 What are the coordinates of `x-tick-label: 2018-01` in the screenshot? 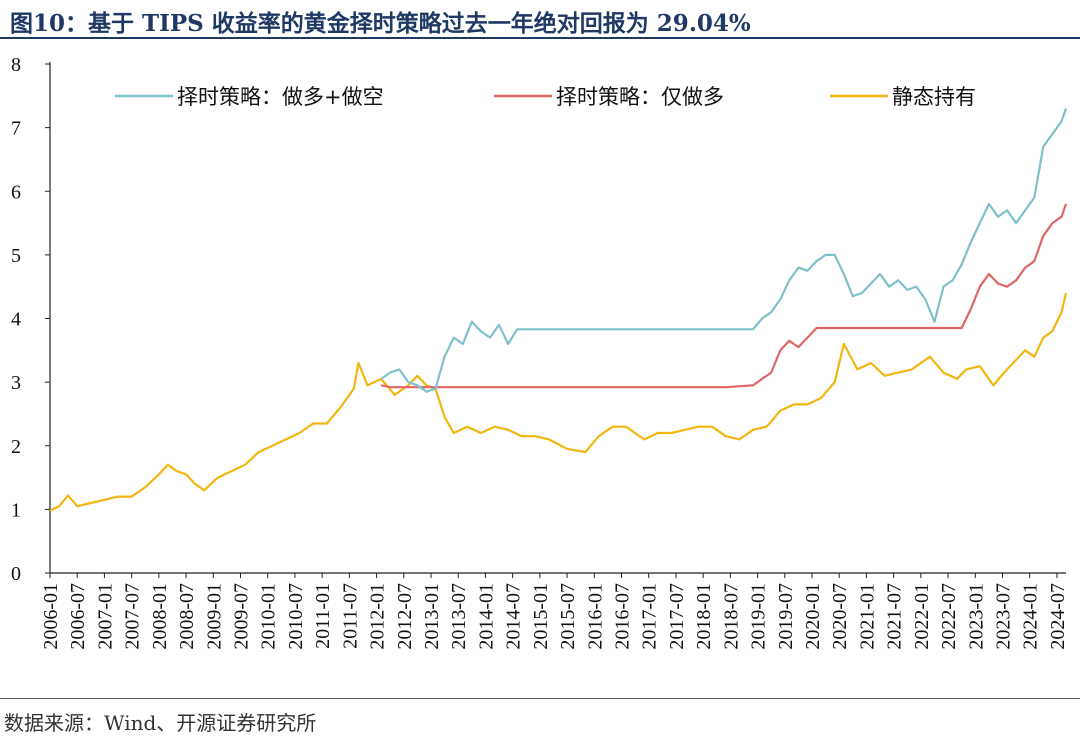 It's located at (704, 616).